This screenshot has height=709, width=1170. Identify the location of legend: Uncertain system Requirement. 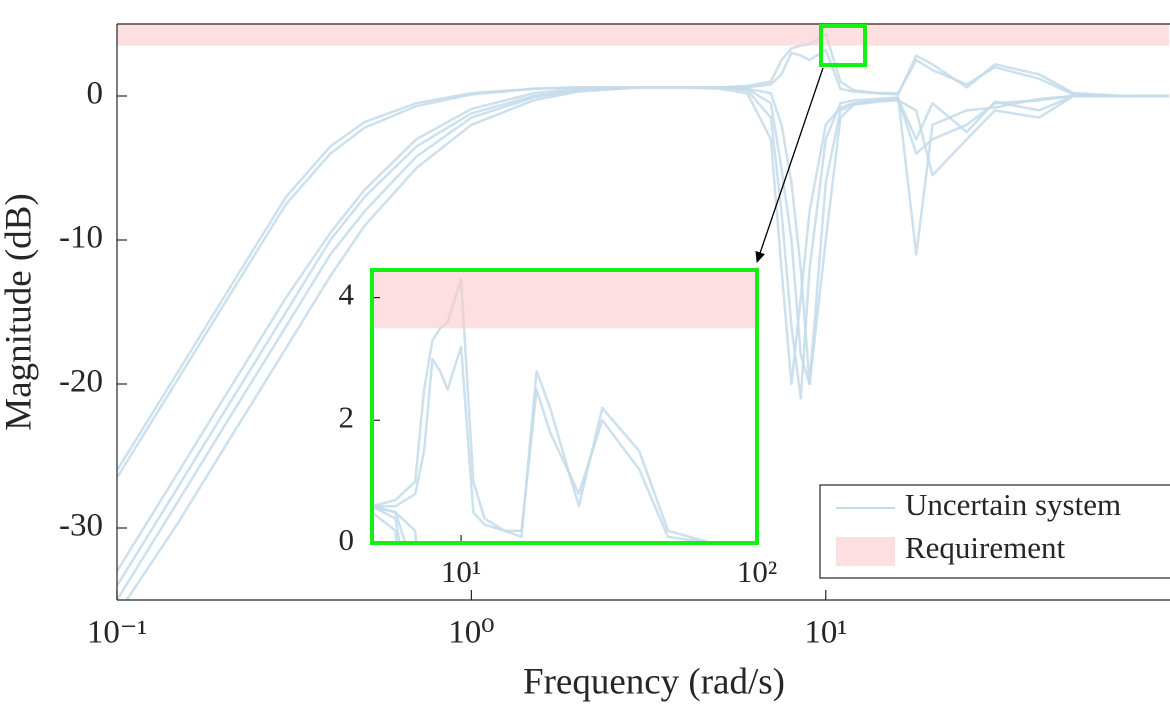
(994, 531).